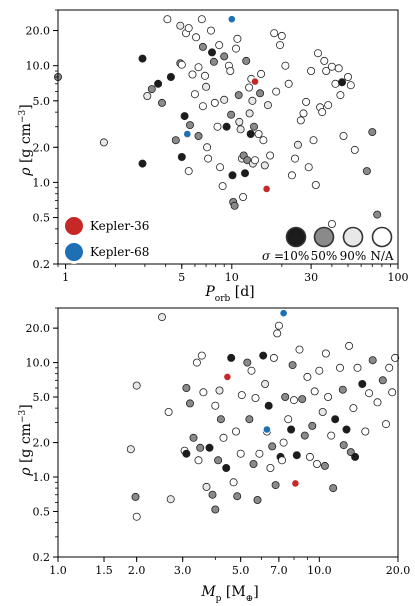 This screenshot has width=415, height=606. I want to click on p2-highlight-points, so click(261, 398).